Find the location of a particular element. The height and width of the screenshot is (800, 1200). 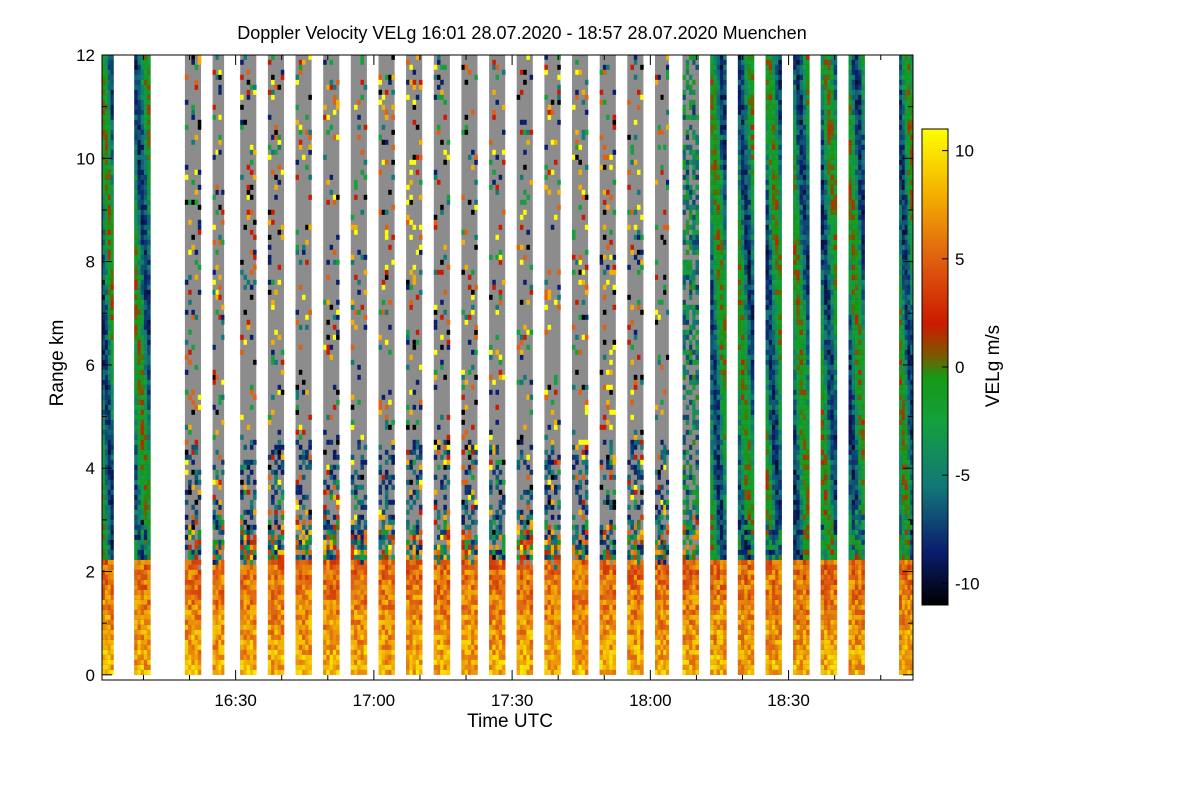

x-tick: 17:00 is located at coordinates (374, 382).